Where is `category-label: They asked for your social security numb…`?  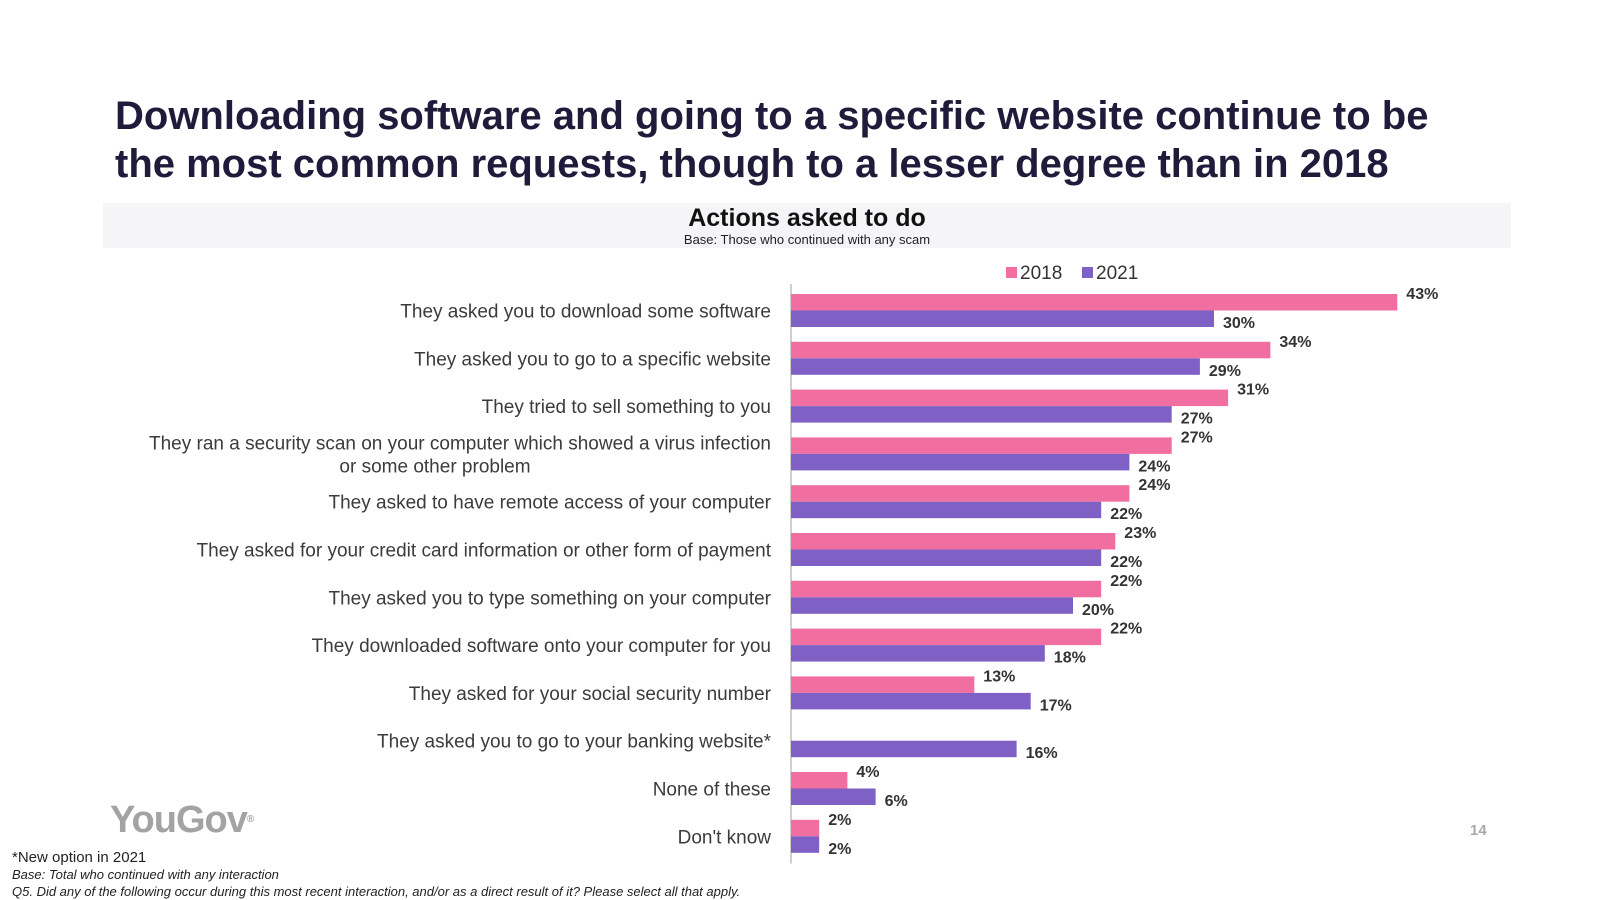 category-label: They asked for your social security numb… is located at coordinates (590, 694).